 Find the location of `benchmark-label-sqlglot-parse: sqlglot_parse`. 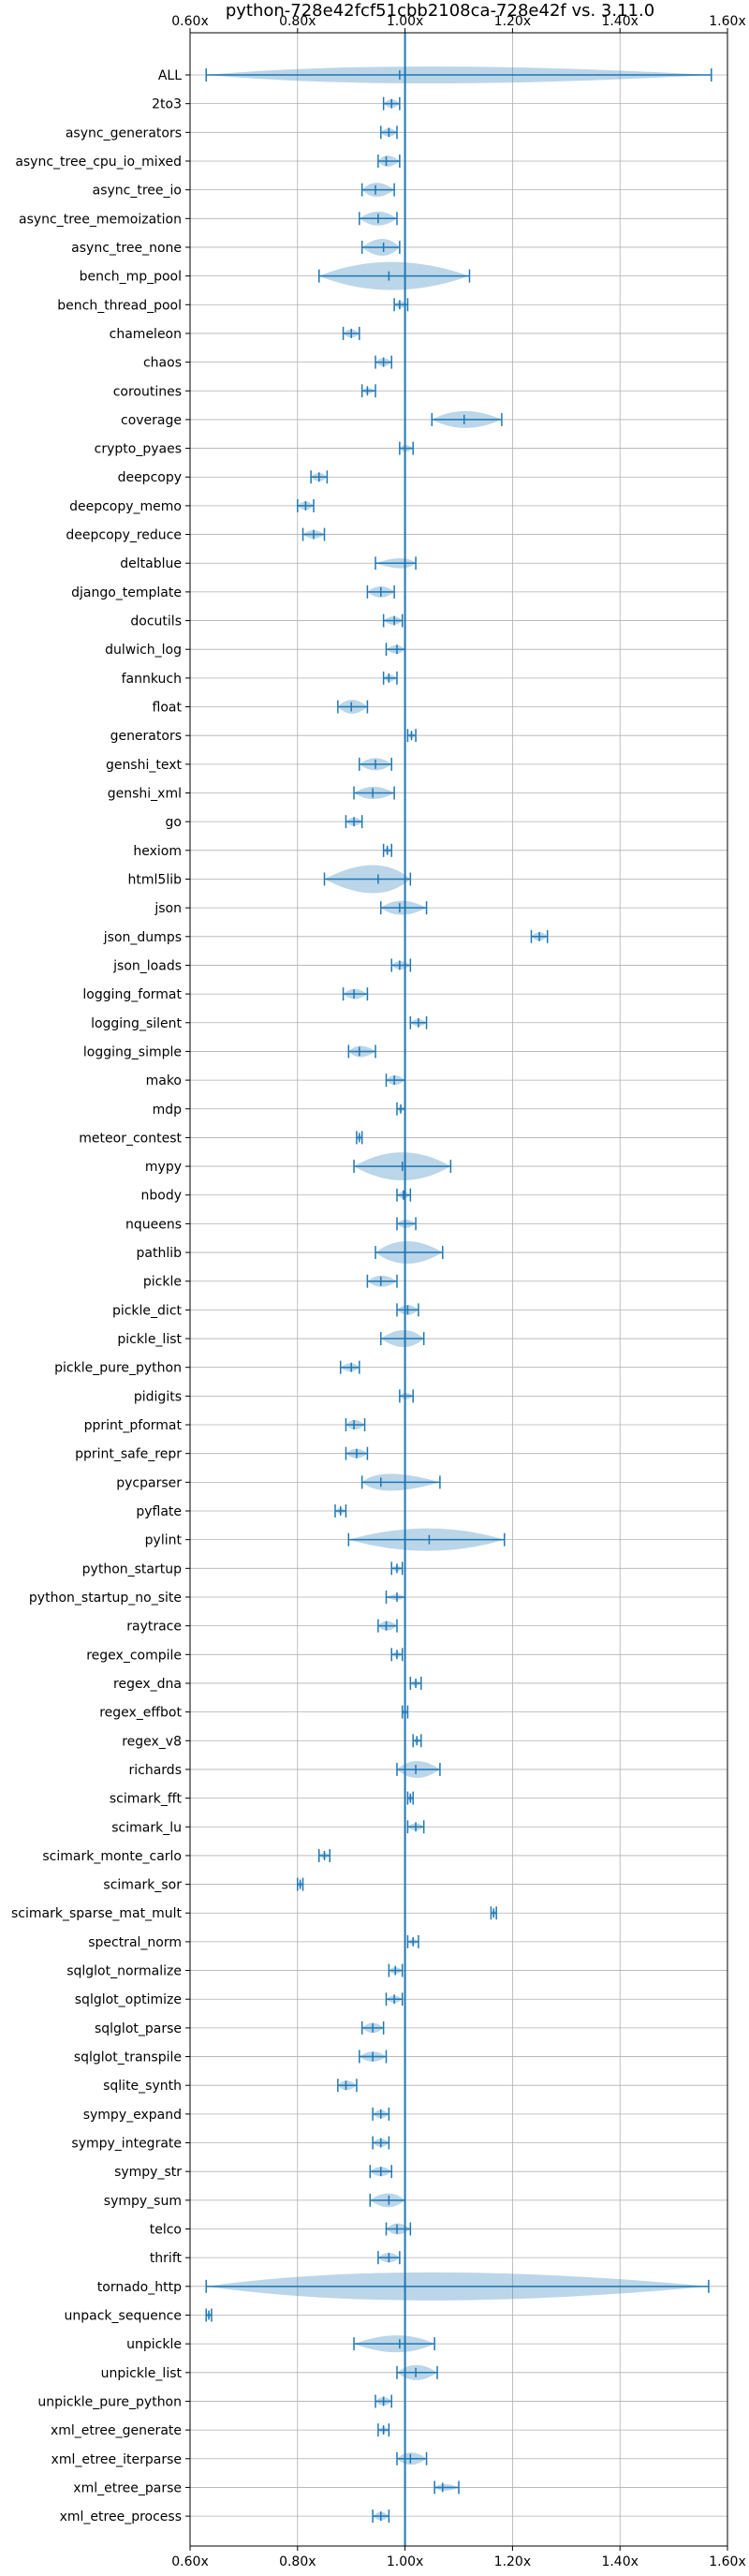

benchmark-label-sqlglot-parse: sqlglot_parse is located at coordinates (138, 2029).